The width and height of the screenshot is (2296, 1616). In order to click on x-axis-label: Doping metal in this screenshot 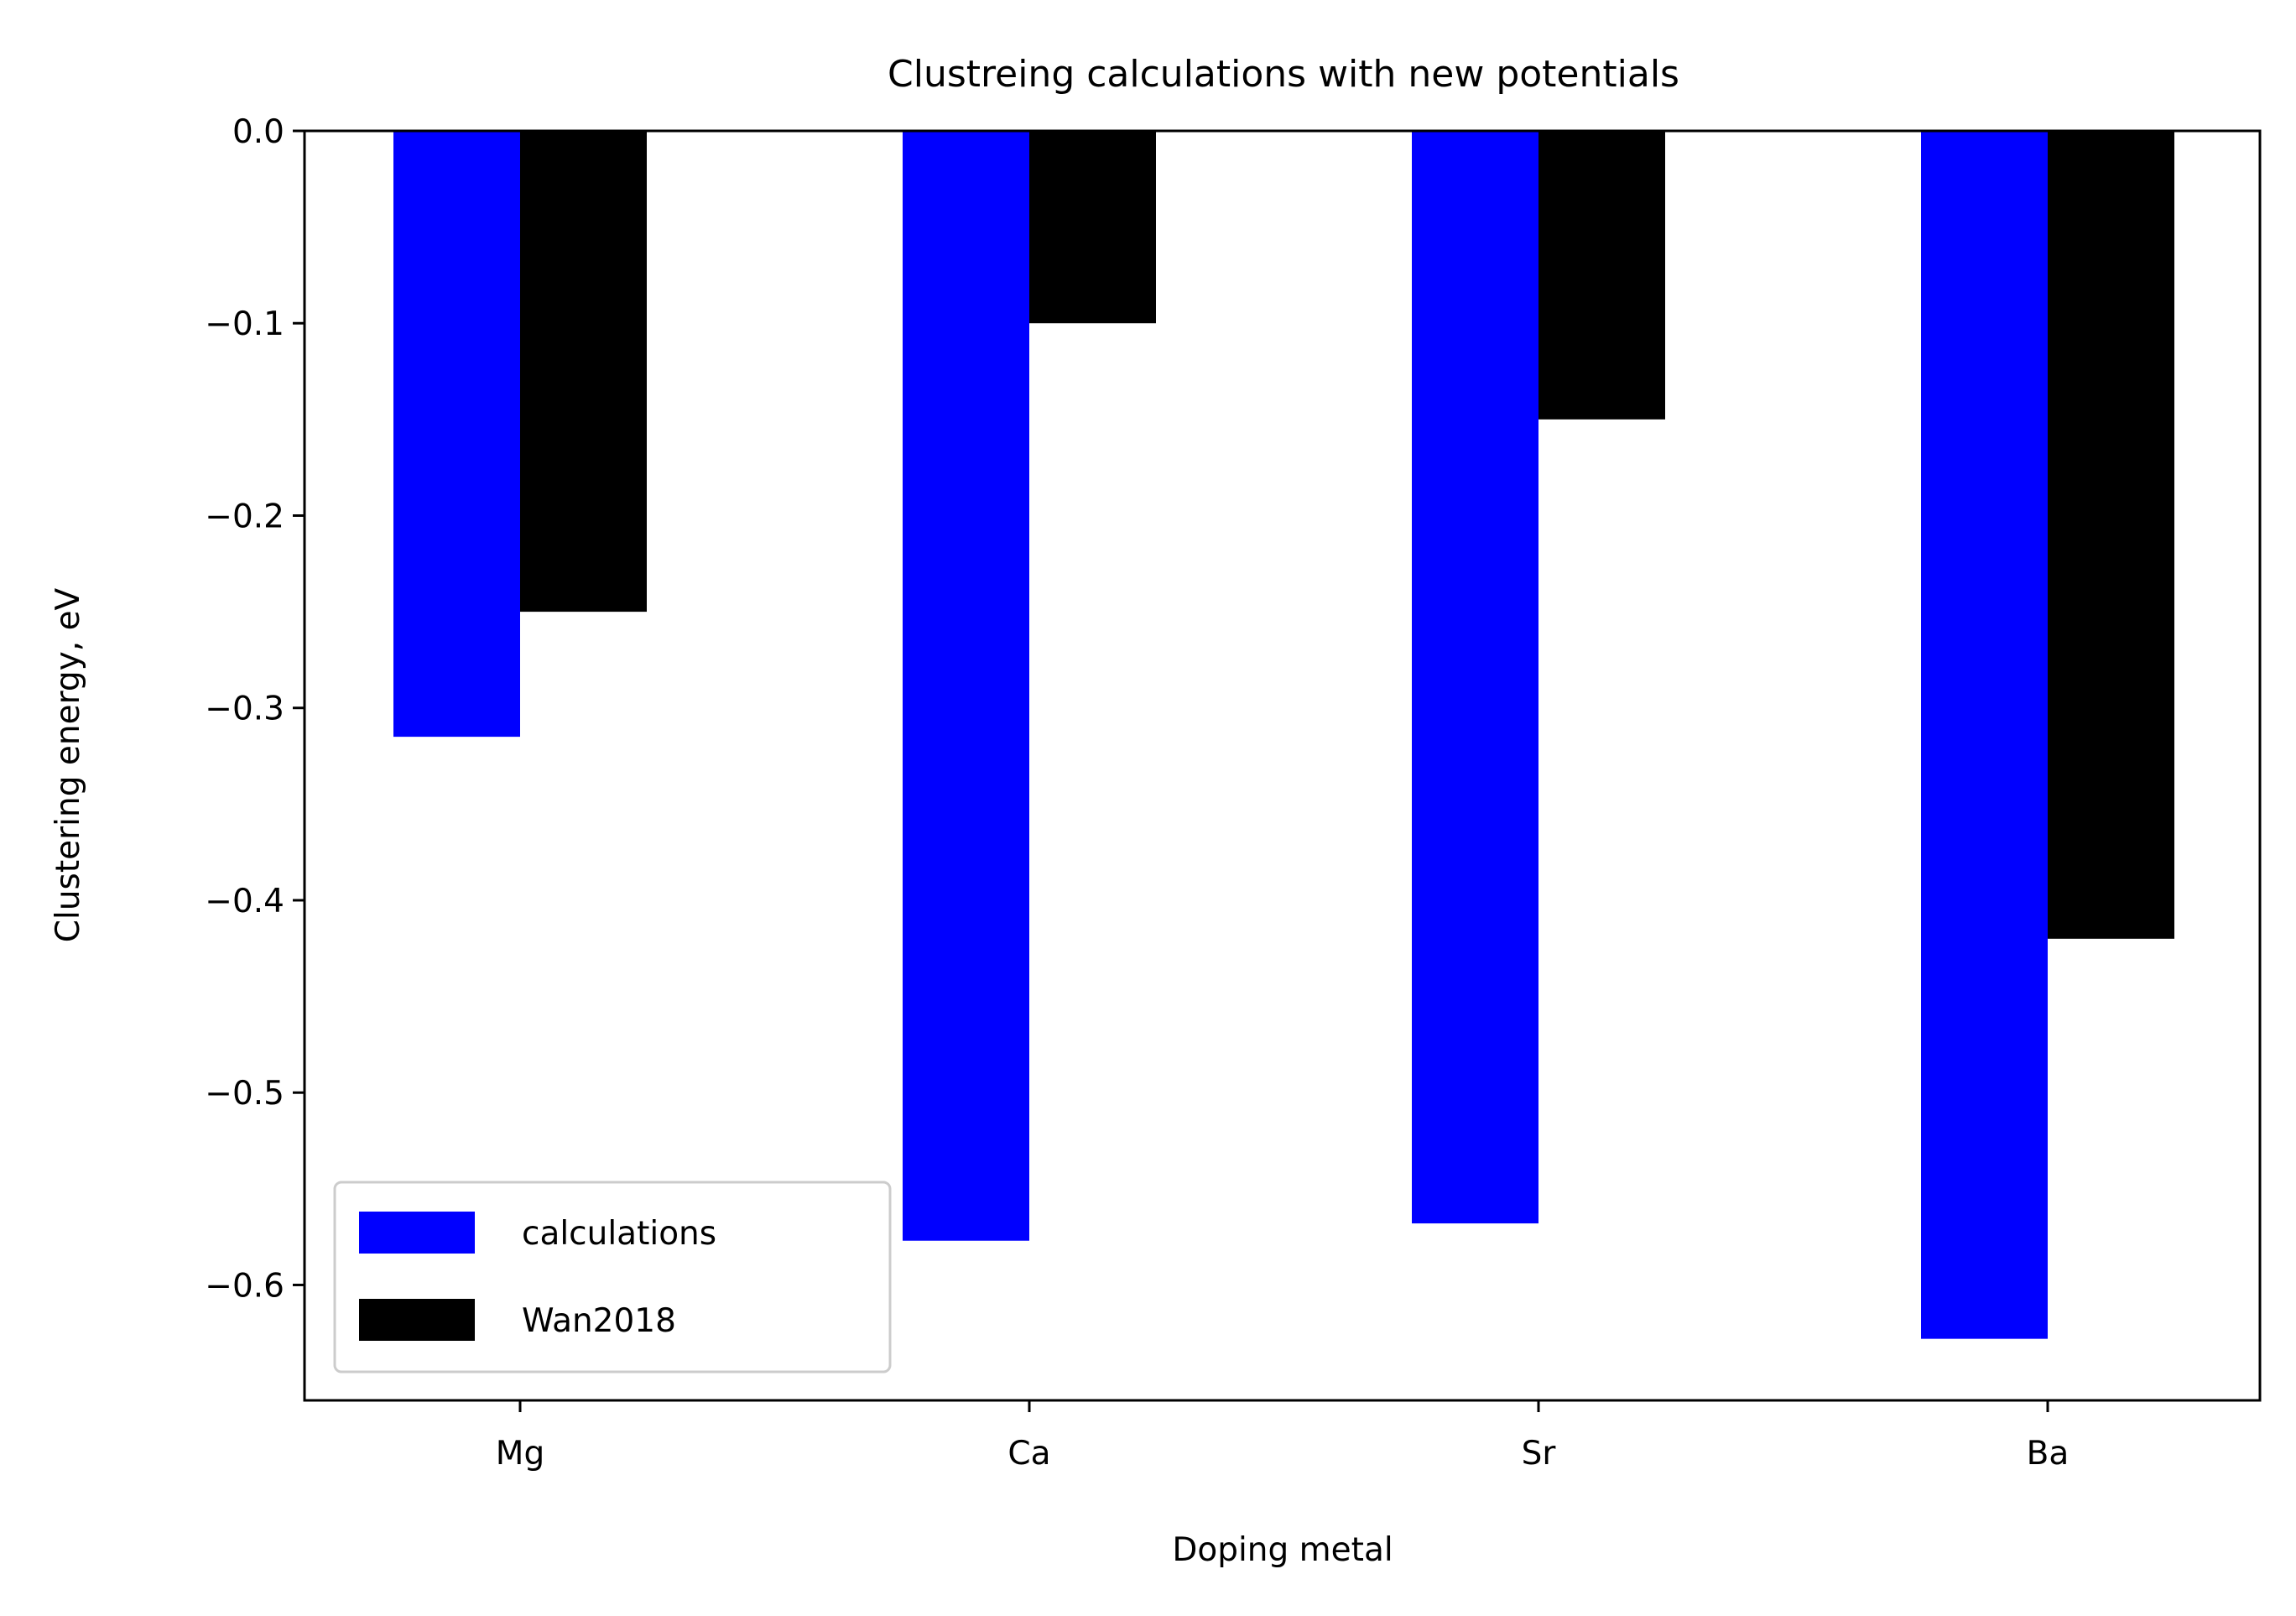, I will do `click(1282, 1550)`.